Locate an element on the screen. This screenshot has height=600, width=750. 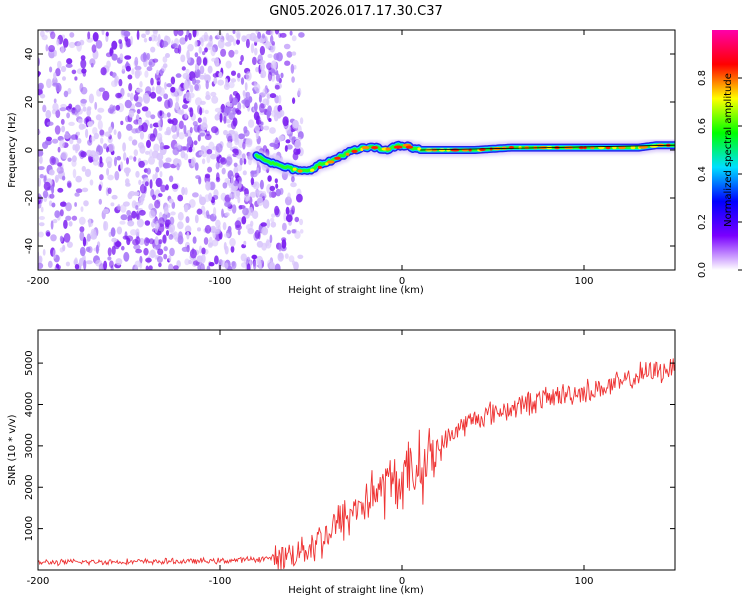
y-tick-label: 3000 is located at coordinates (29, 445).